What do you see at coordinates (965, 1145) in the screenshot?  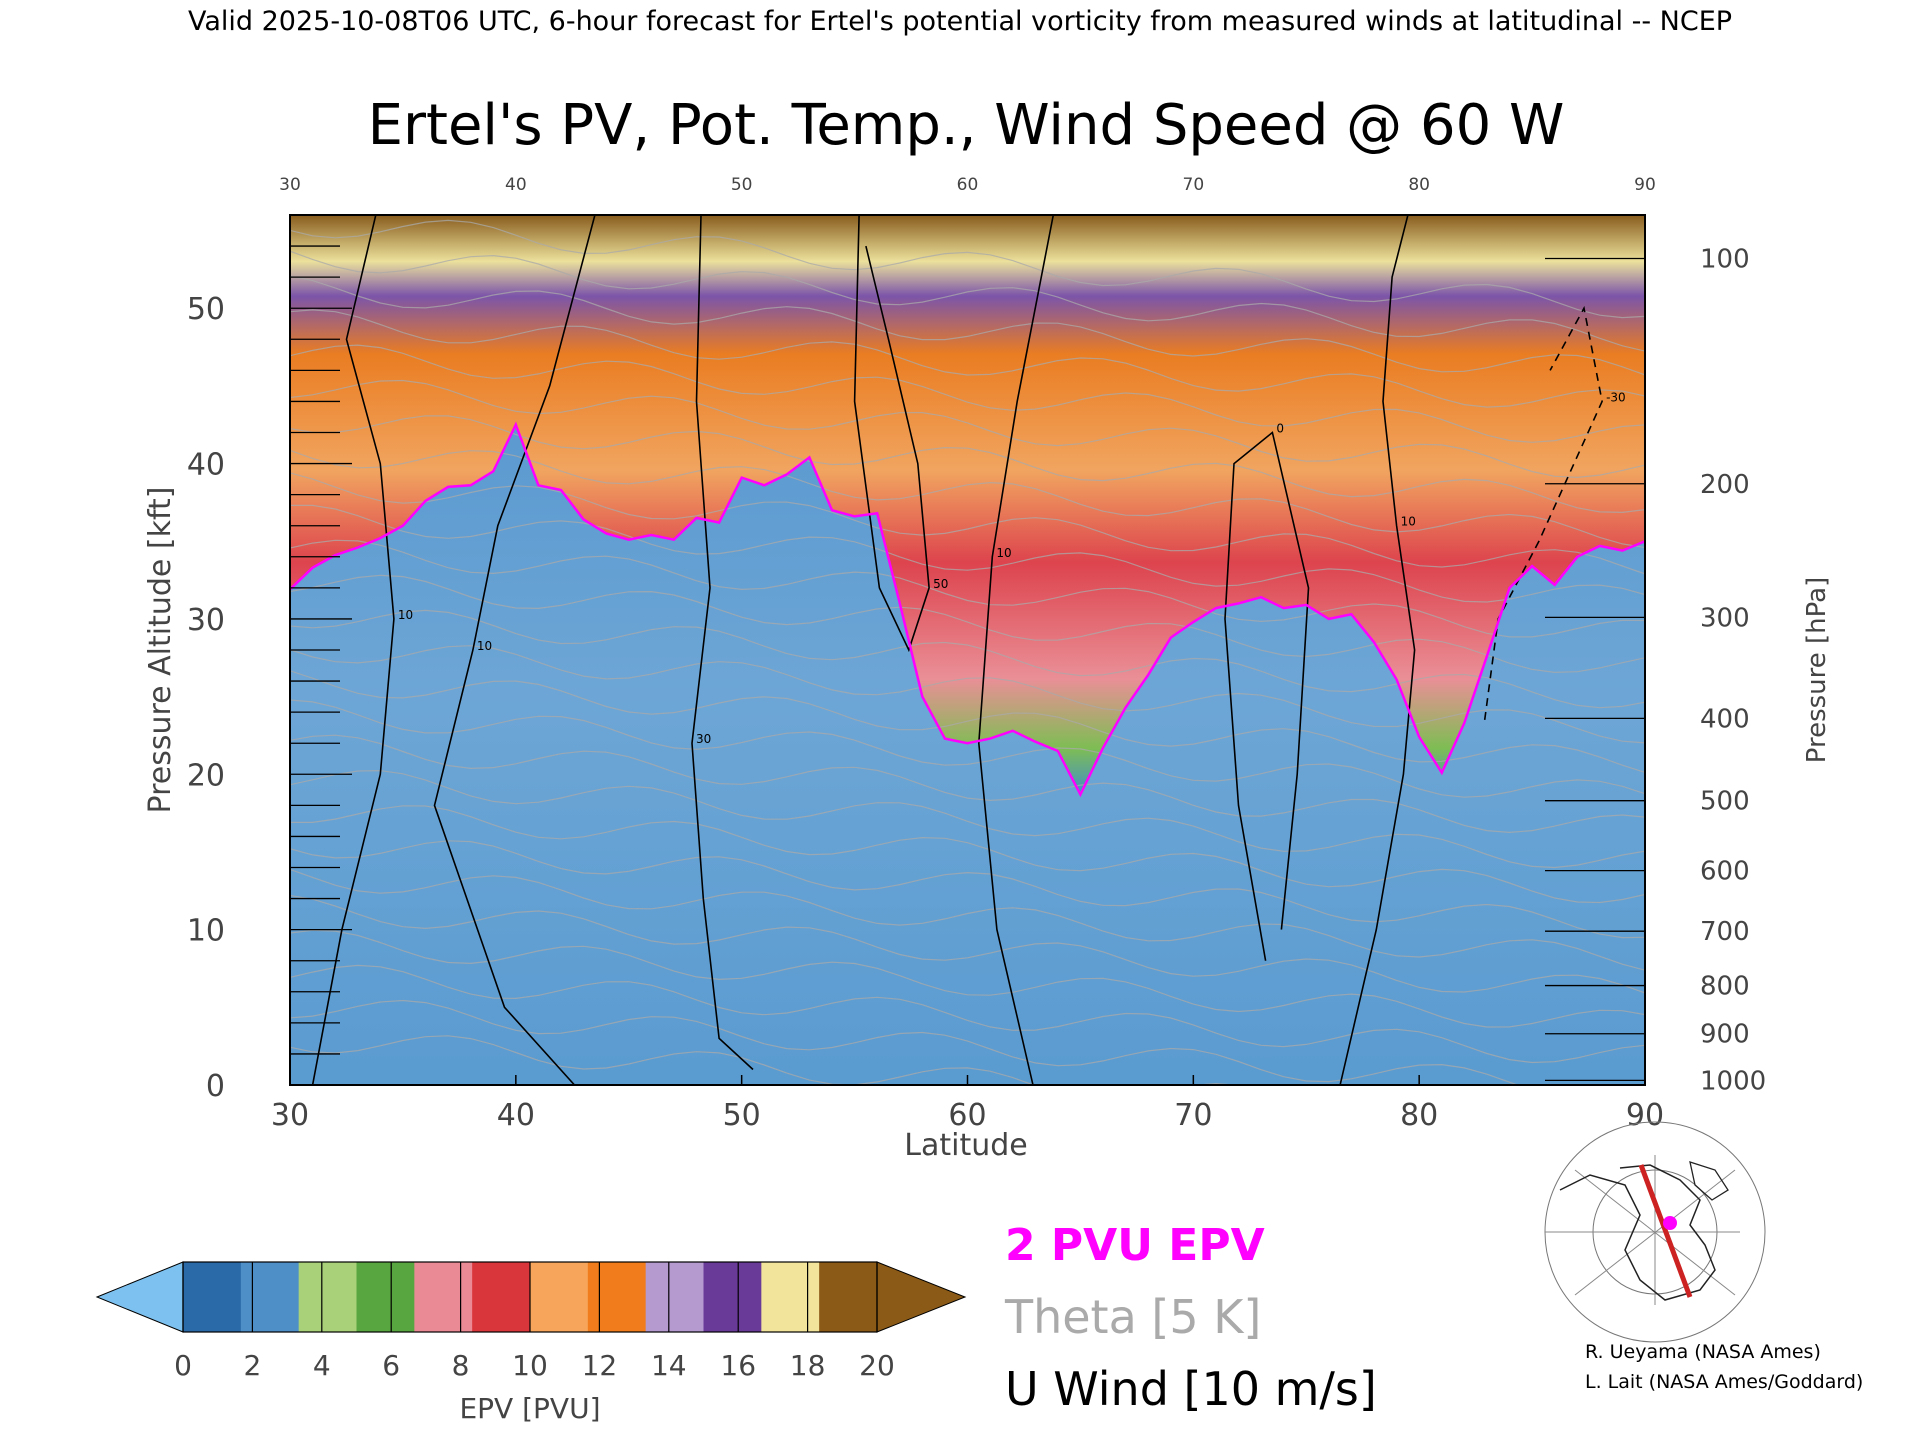 I see `x-axis-label: Latitude` at bounding box center [965, 1145].